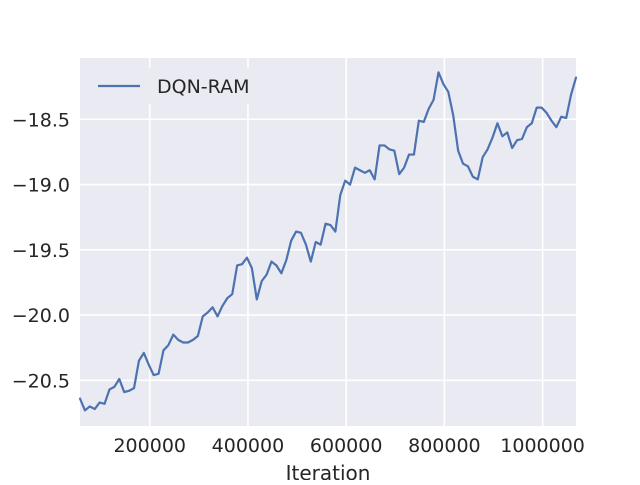  Describe the element at coordinates (41, 120) in the screenshot. I see `y-tick-label: −18.5` at that location.